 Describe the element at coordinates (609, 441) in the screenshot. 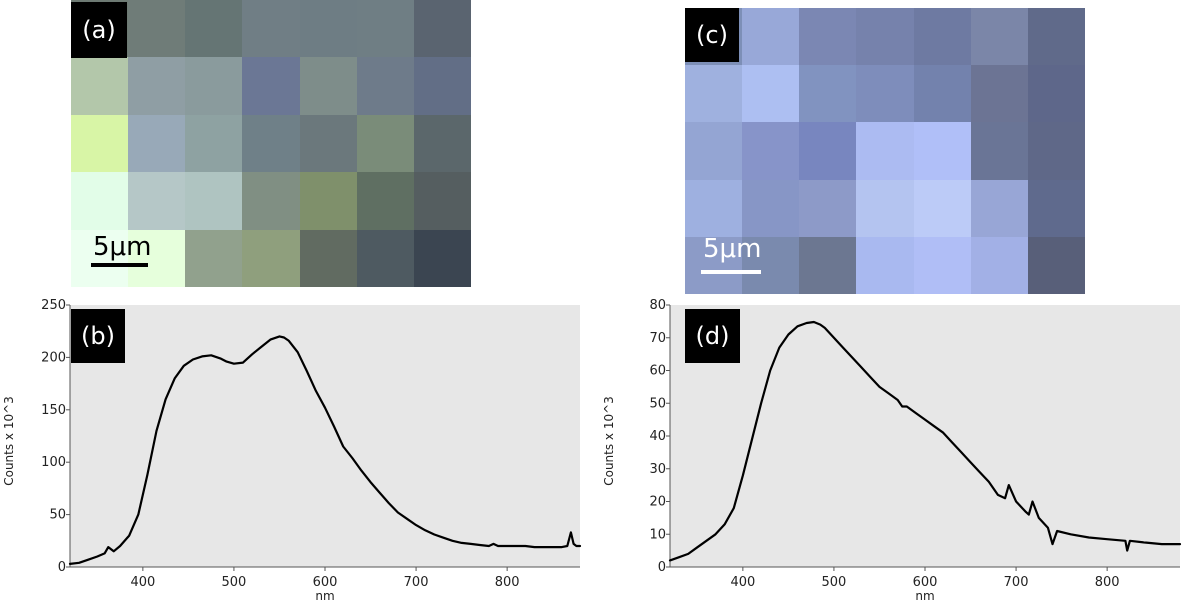

I see `chart-d-y-axis-label: Counts x 10^3` at that location.